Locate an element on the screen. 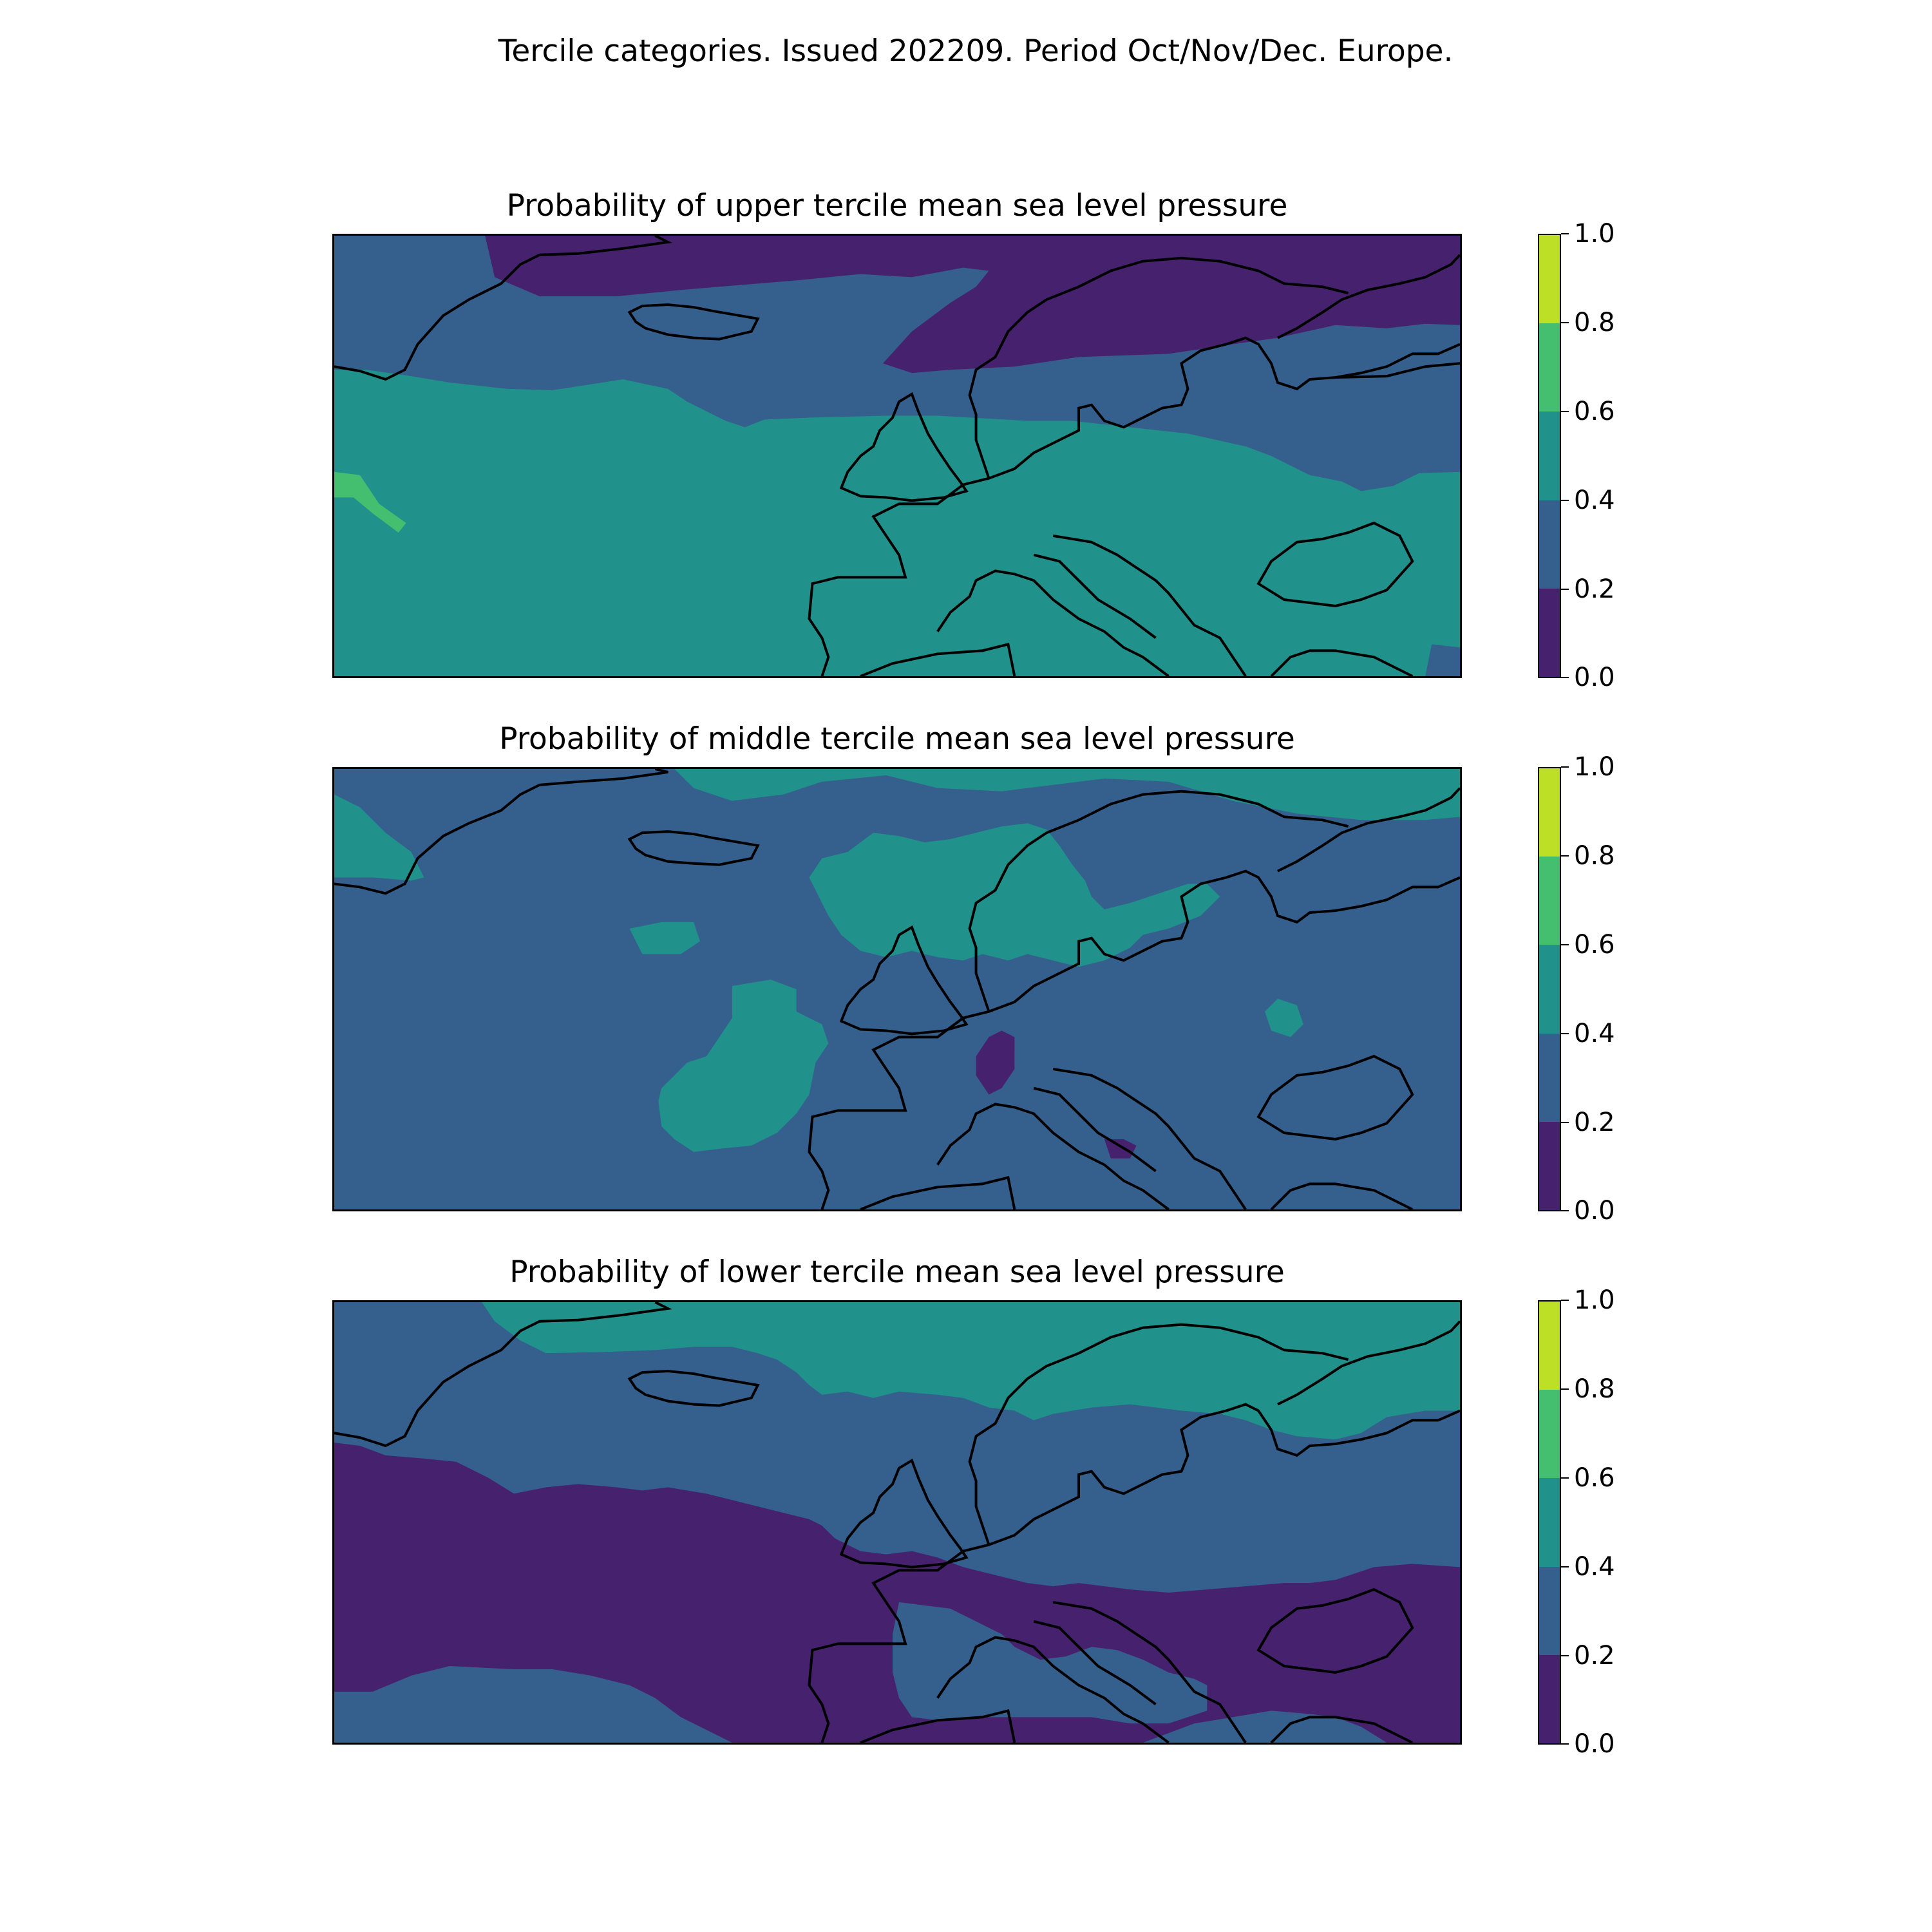 The image size is (1932, 1932). map-middle-tercile is located at coordinates (897, 989).